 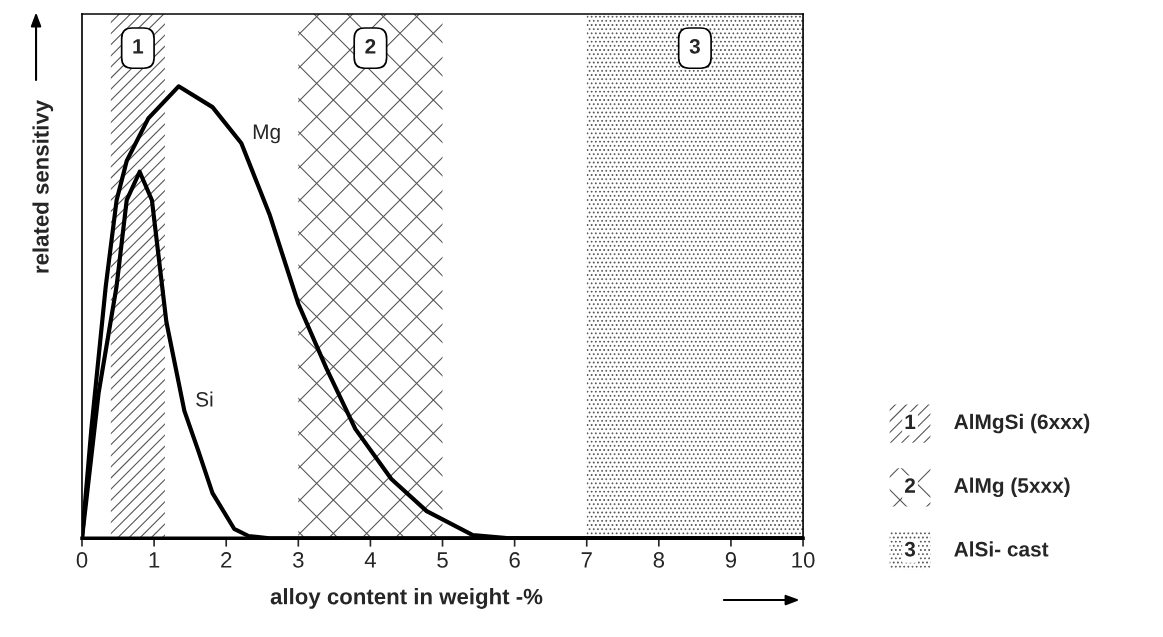 What do you see at coordinates (442, 560) in the screenshot?
I see `x-tick-label: 5` at bounding box center [442, 560].